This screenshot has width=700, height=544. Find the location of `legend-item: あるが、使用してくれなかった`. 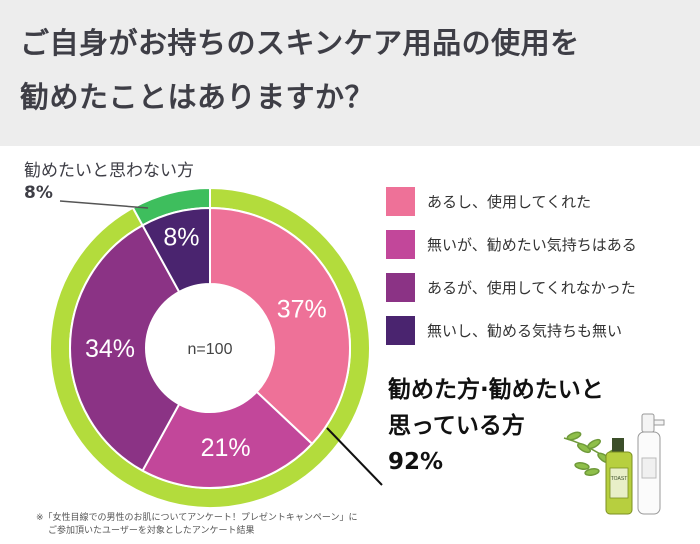

legend-item: あるが、使用してくれなかった is located at coordinates (511, 287).